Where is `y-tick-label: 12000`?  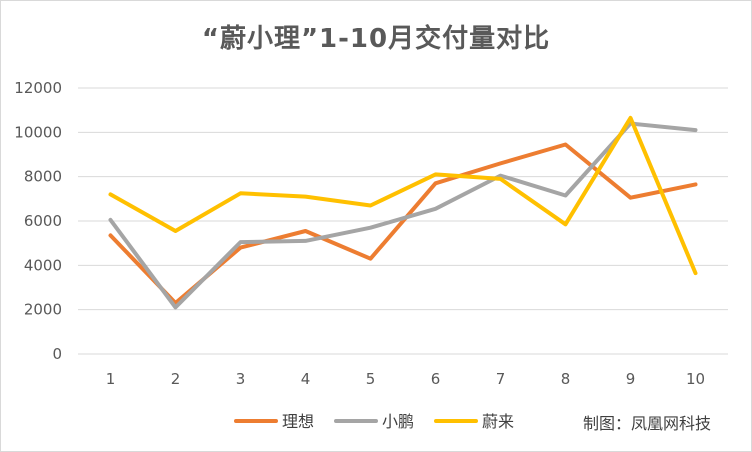 y-tick-label: 12000 is located at coordinates (38, 88).